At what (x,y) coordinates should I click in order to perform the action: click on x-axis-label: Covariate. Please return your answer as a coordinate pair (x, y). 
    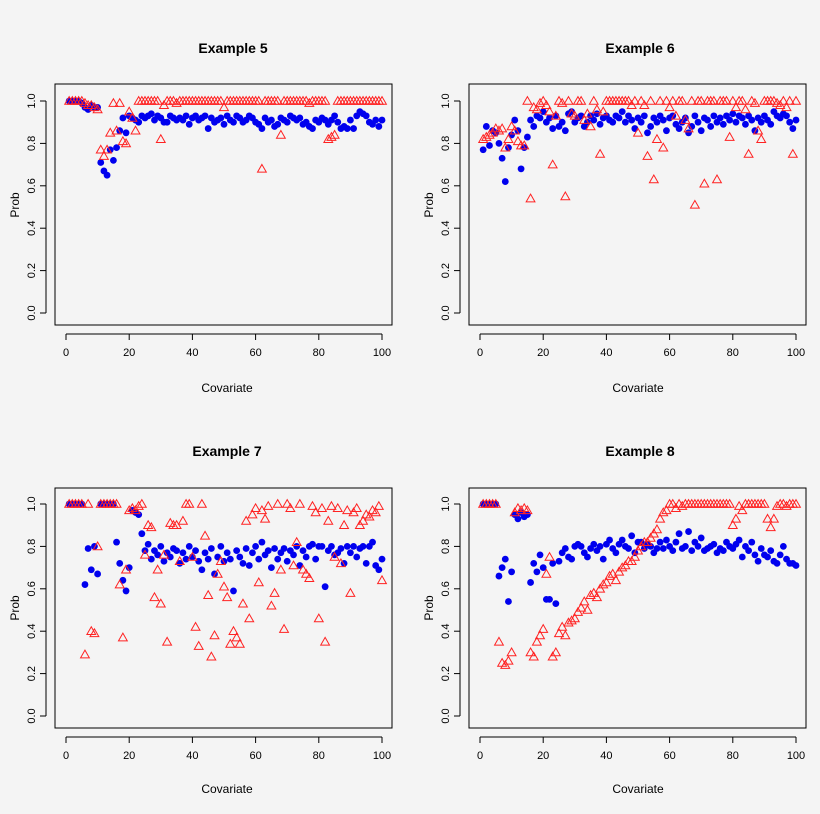
    Looking at the image, I should click on (227, 789).